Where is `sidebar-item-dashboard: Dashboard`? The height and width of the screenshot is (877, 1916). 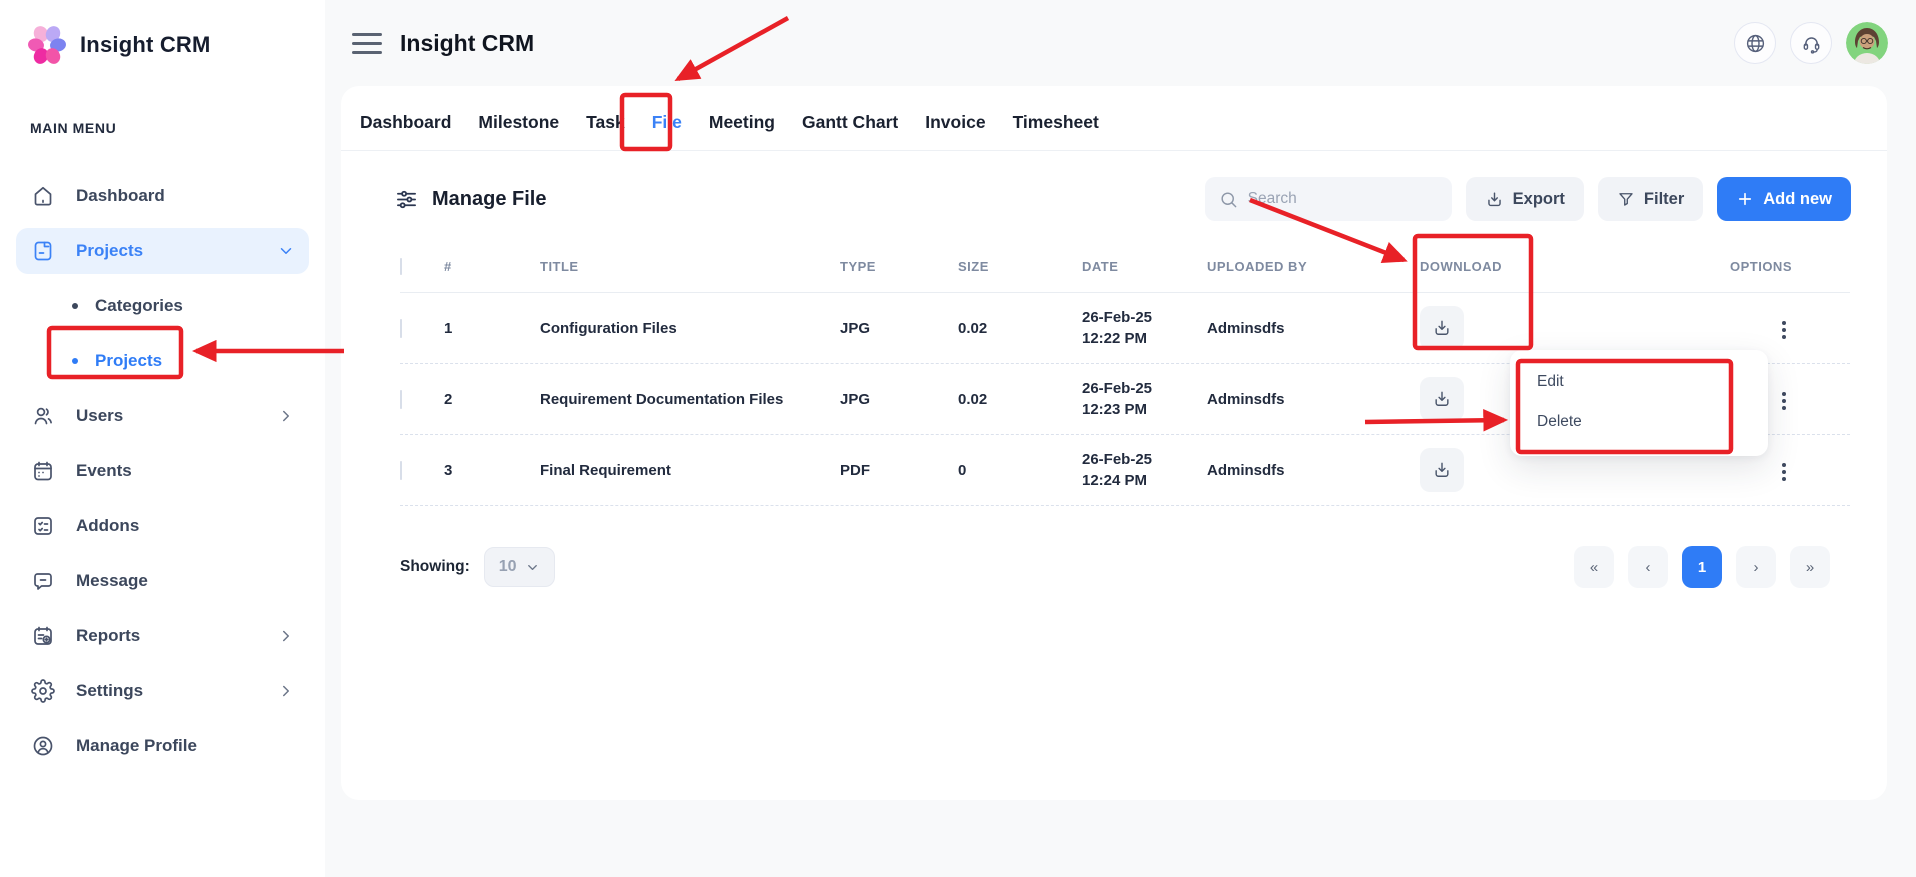
sidebar-item-dashboard: Dashboard is located at coordinates (162, 196).